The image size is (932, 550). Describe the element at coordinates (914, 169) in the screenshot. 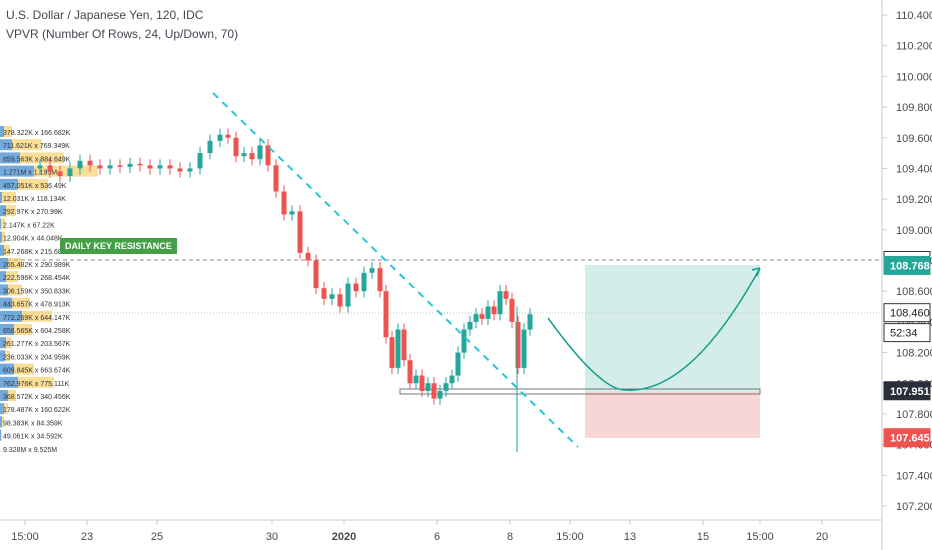

I see `price-tick-label: 109.400` at that location.